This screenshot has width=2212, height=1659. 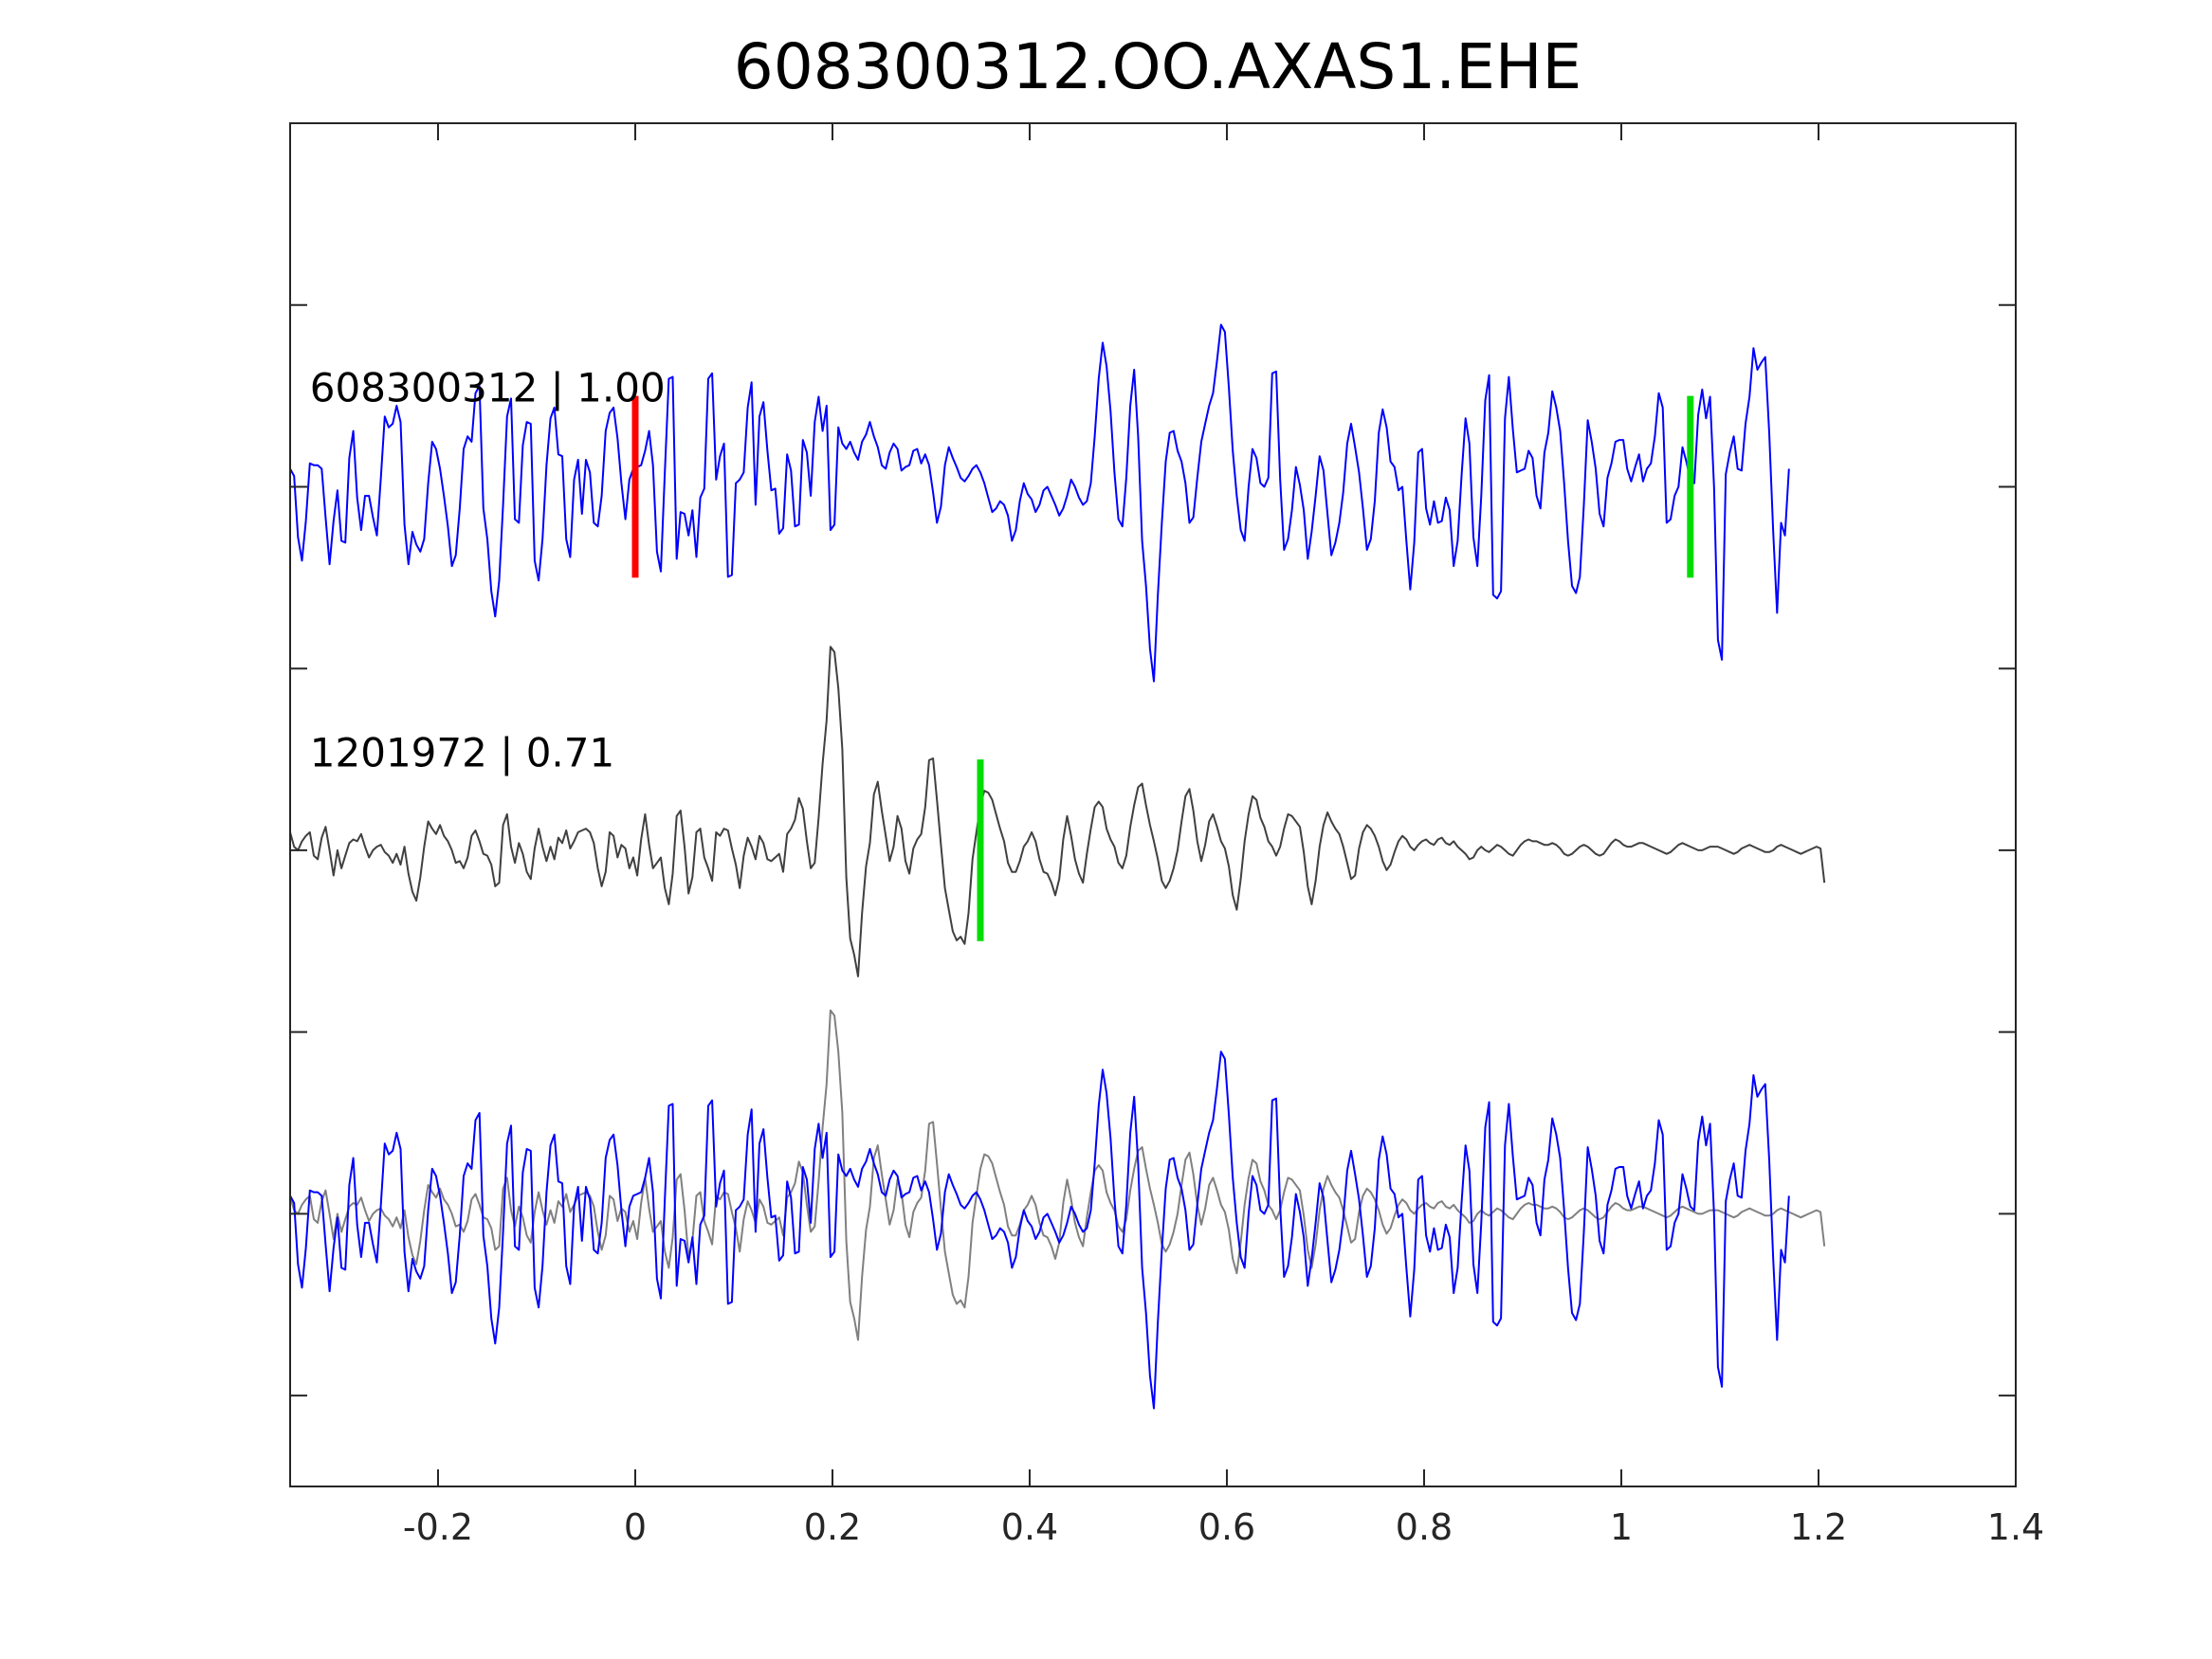 What do you see at coordinates (1424, 1527) in the screenshot?
I see `x-tick-label: 0.8` at bounding box center [1424, 1527].